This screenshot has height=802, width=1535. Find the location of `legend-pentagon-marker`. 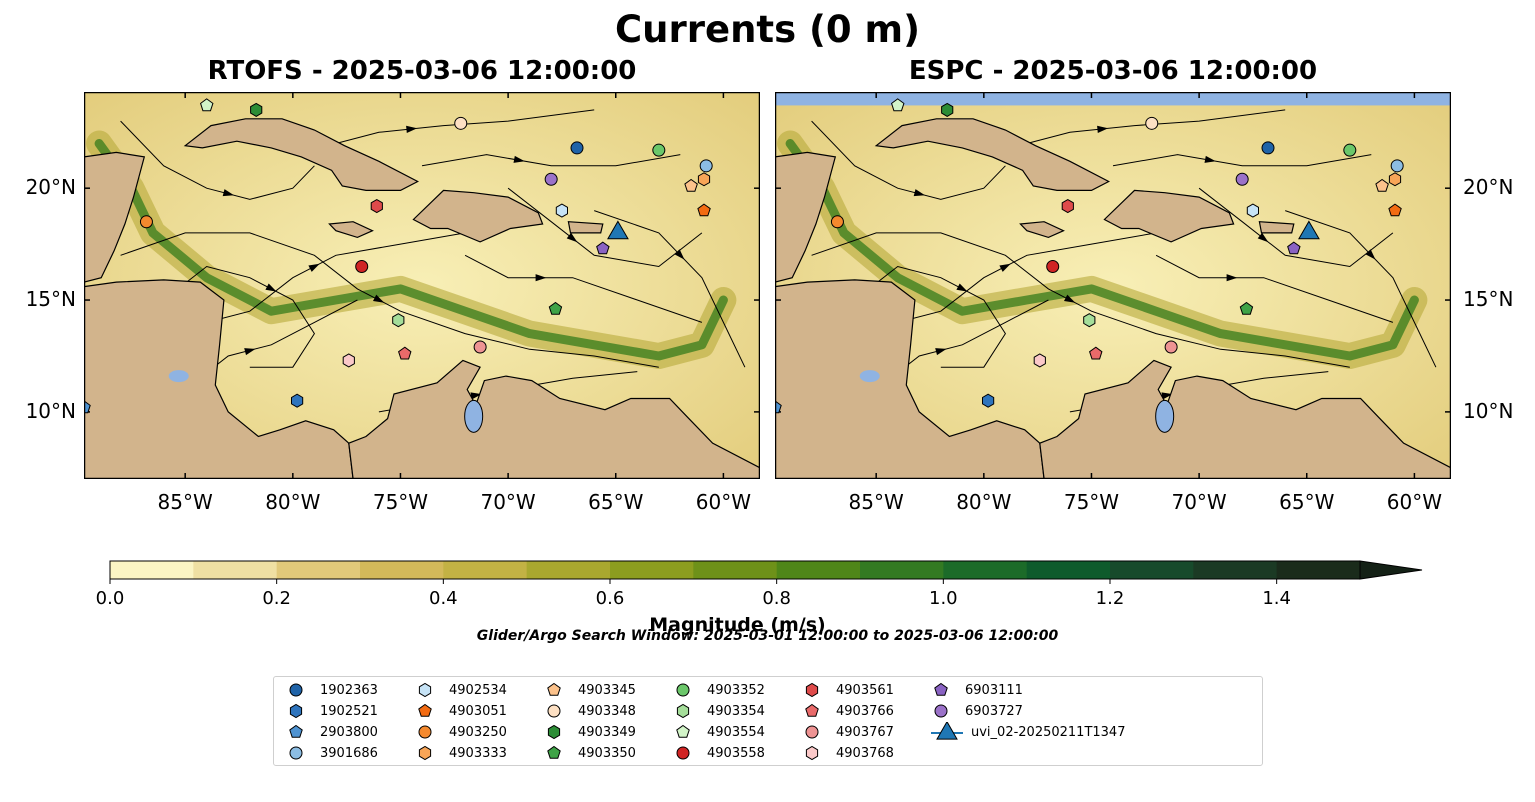

legend-pentagon-marker is located at coordinates (554, 689).